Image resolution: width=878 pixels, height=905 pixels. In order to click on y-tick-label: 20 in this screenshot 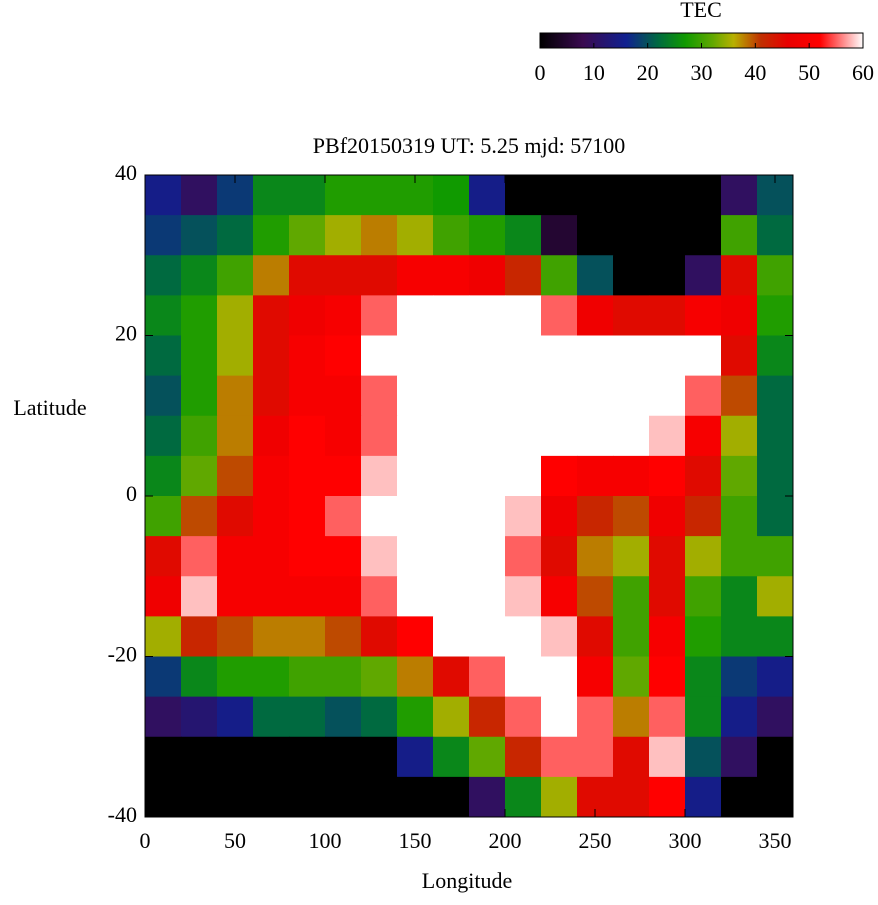, I will do `click(126, 333)`.